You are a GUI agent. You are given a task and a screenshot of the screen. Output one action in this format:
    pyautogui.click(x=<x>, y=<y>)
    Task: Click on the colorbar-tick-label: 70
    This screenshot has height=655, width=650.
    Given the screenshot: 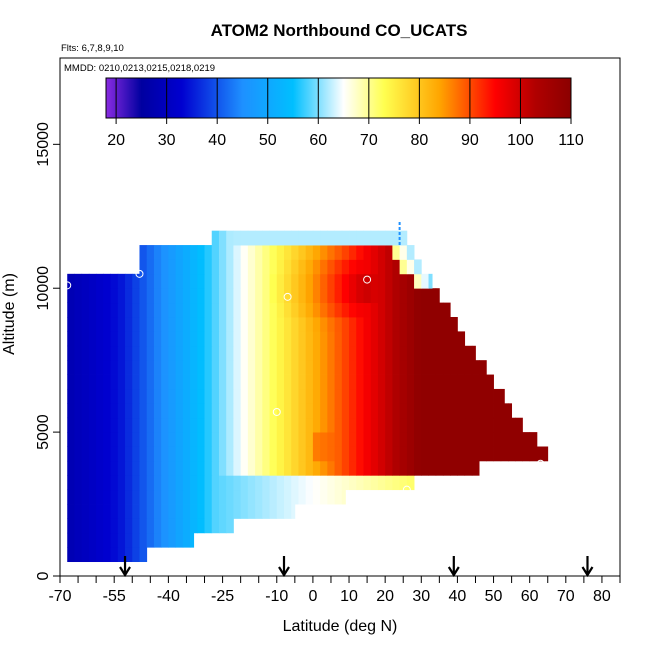 What is the action you would take?
    pyautogui.click(x=369, y=140)
    